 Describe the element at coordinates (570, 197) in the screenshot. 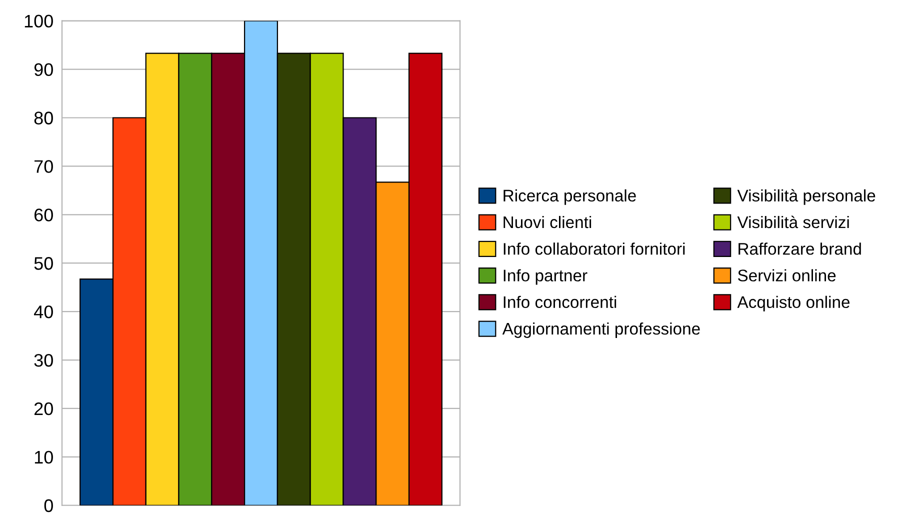

I see `legend-label: Ricerca personale` at that location.